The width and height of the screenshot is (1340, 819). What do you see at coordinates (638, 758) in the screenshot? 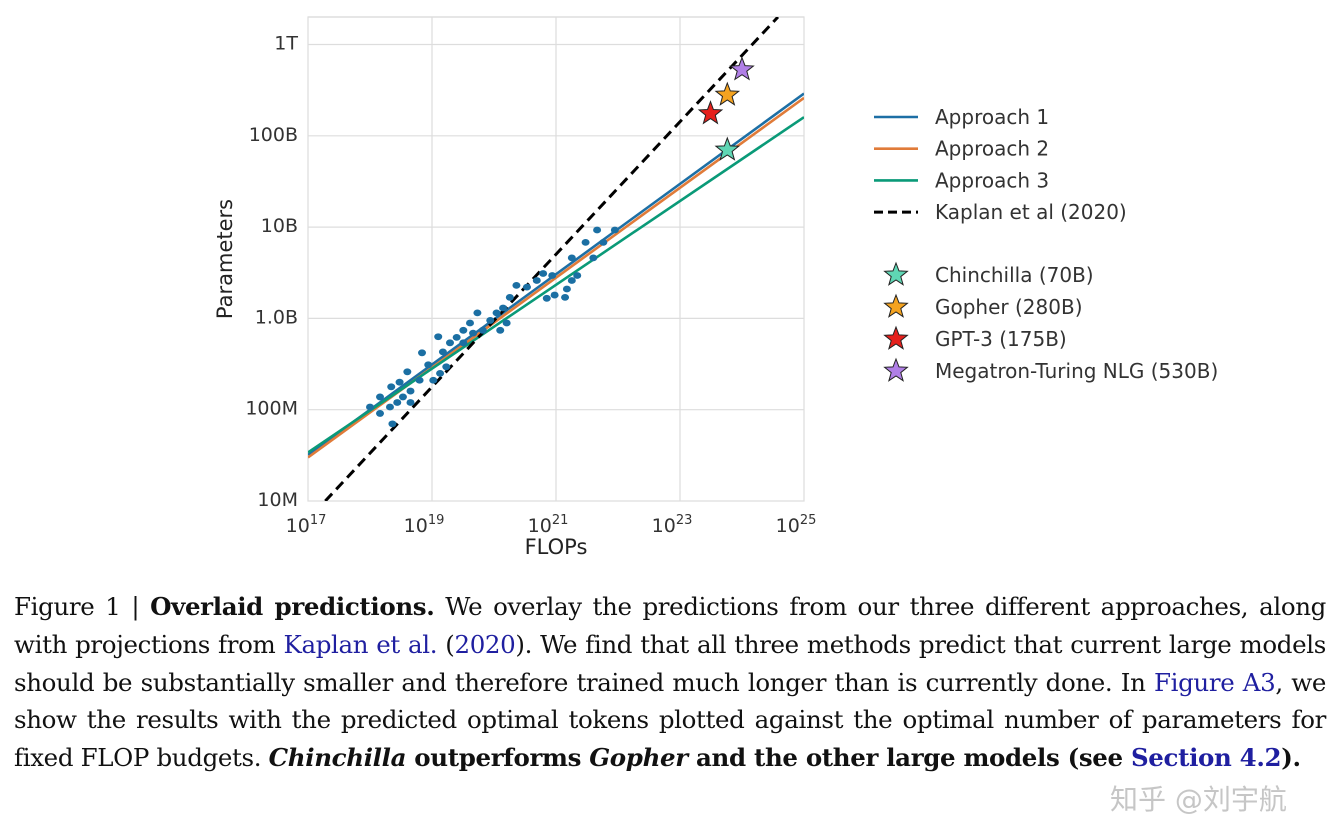
I see `caption-gopher: Gopher` at bounding box center [638, 758].